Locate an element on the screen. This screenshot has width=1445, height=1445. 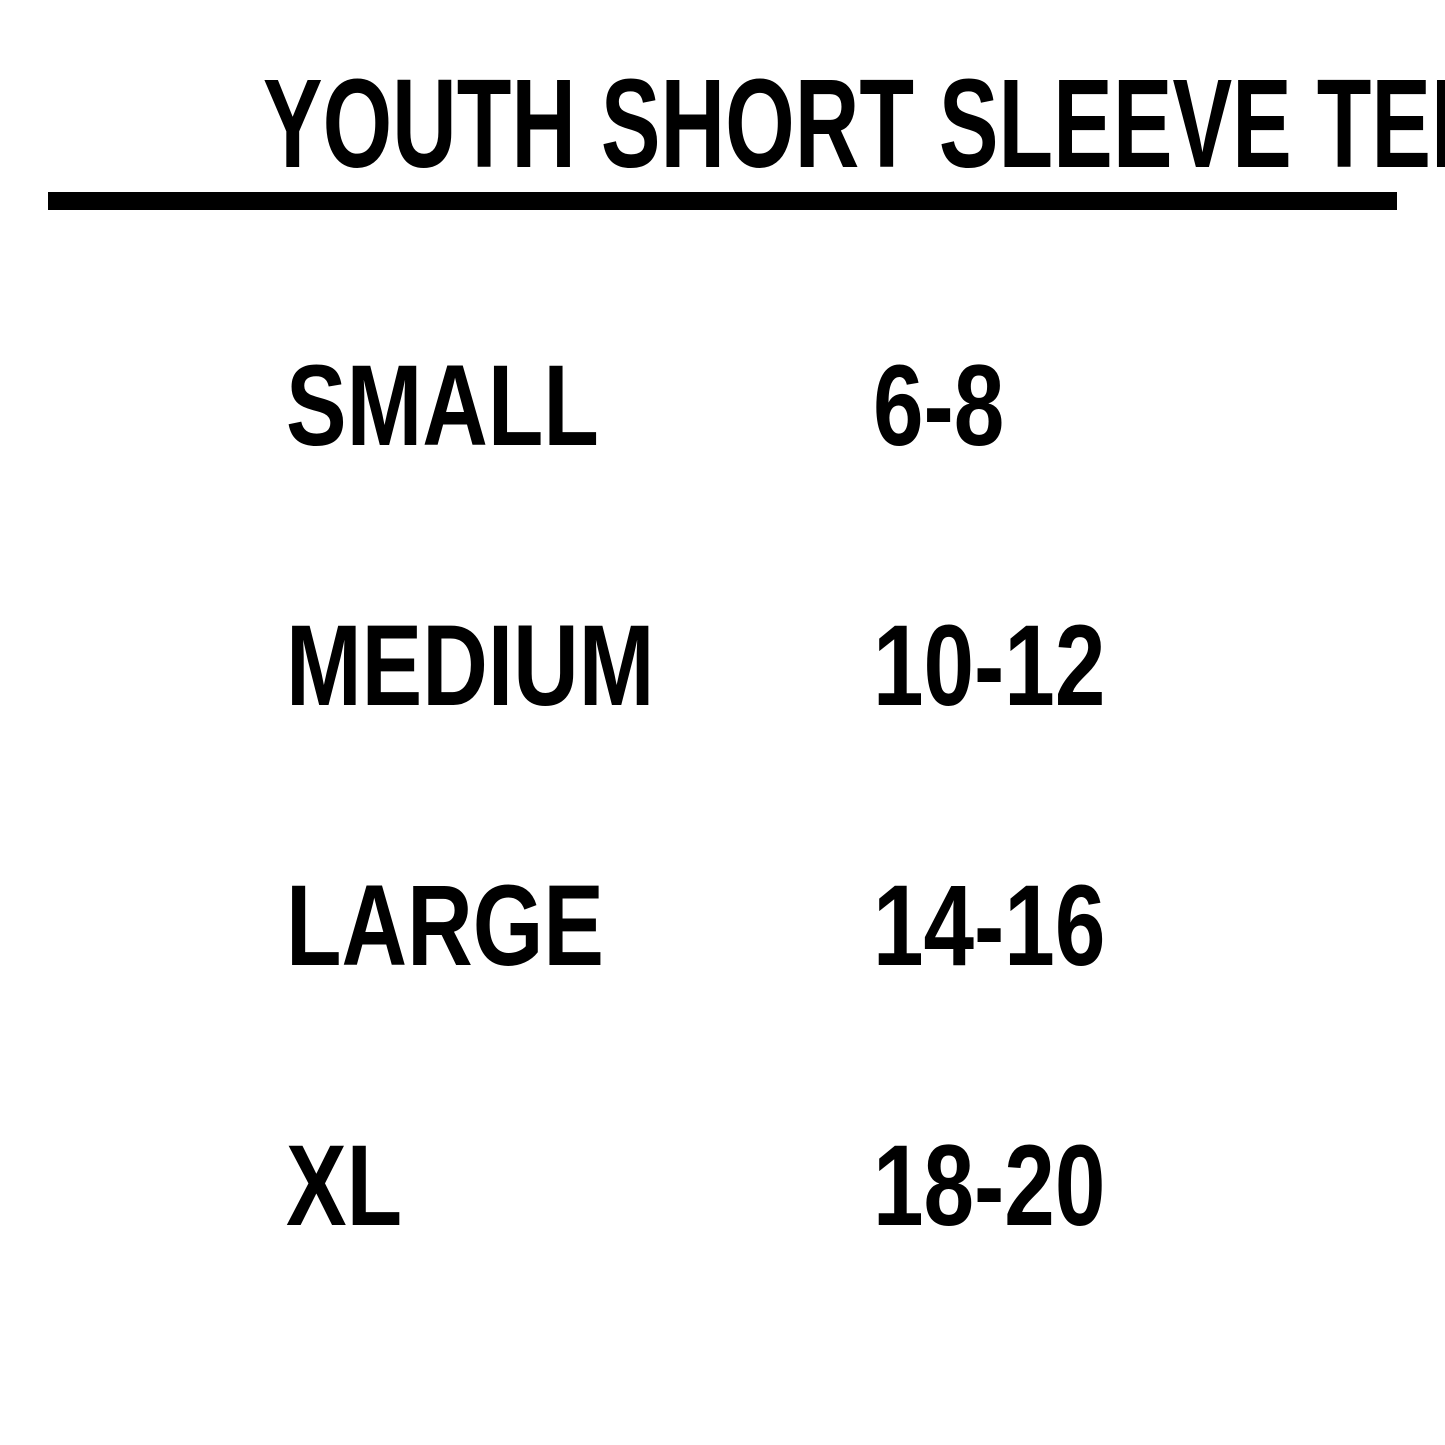
size-range-medium: 10-12 is located at coordinates (989, 666).